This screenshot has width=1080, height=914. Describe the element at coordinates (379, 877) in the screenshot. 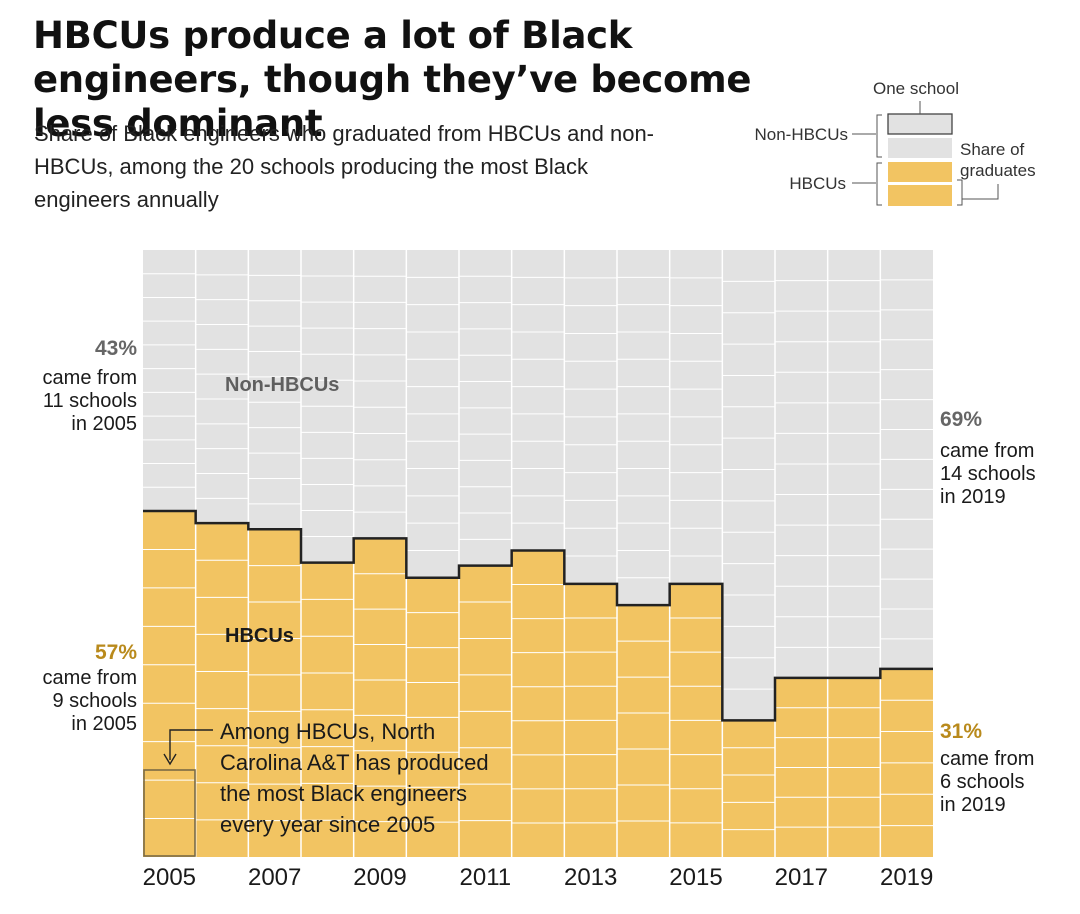

I see `x-tick-label-2009: 2009` at that location.